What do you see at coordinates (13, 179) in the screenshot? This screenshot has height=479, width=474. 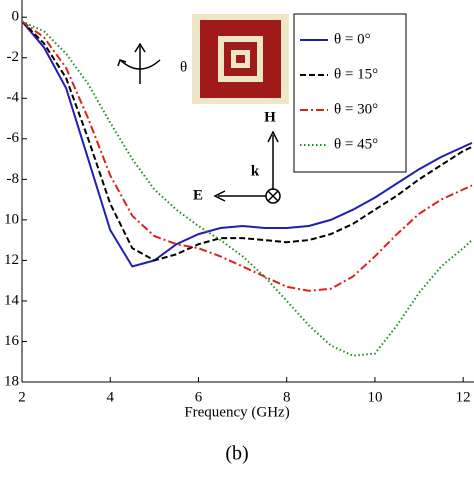 I see `y-tick-label: -8` at bounding box center [13, 179].